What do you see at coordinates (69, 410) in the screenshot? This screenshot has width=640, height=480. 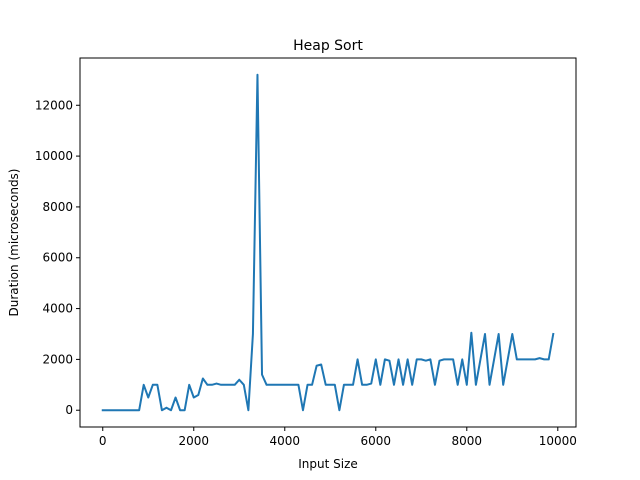 I see `y-tick-label: 0` at bounding box center [69, 410].